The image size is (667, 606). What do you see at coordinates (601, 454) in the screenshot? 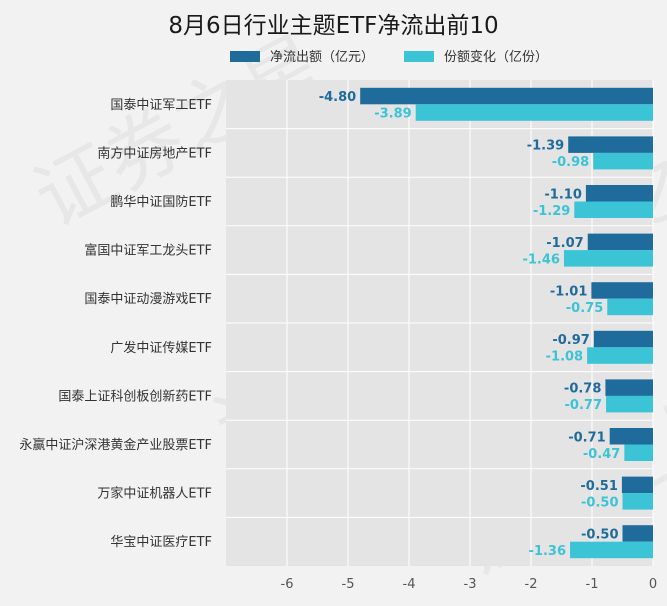
I see `data-label: -0.47` at bounding box center [601, 454].